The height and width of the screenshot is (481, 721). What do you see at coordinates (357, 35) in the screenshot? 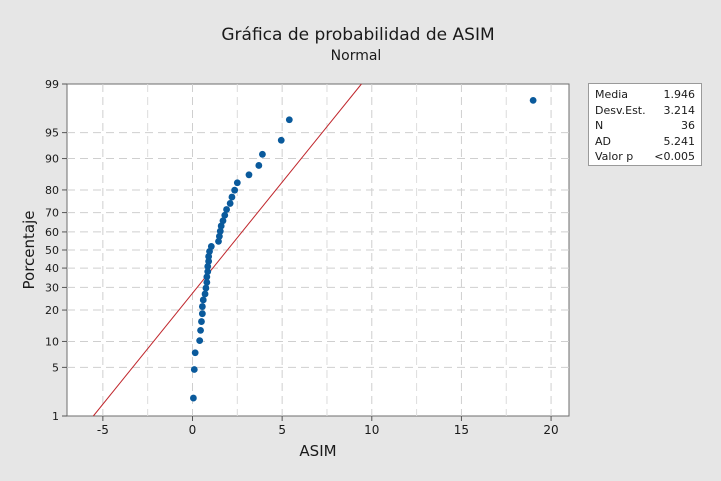
I see `chart-title: Gráfica de probabilidad de ASIM` at bounding box center [357, 35].